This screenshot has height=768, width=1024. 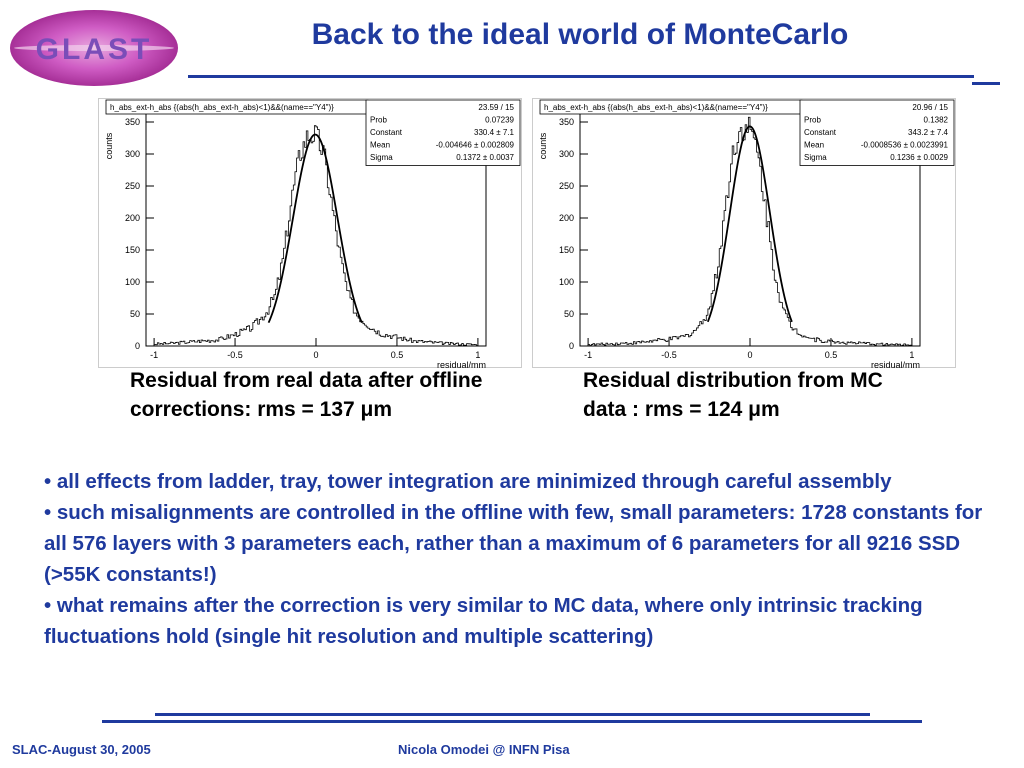 I want to click on footer-author: Nicola Omodei @ INFN Pisa, so click(x=484, y=749).